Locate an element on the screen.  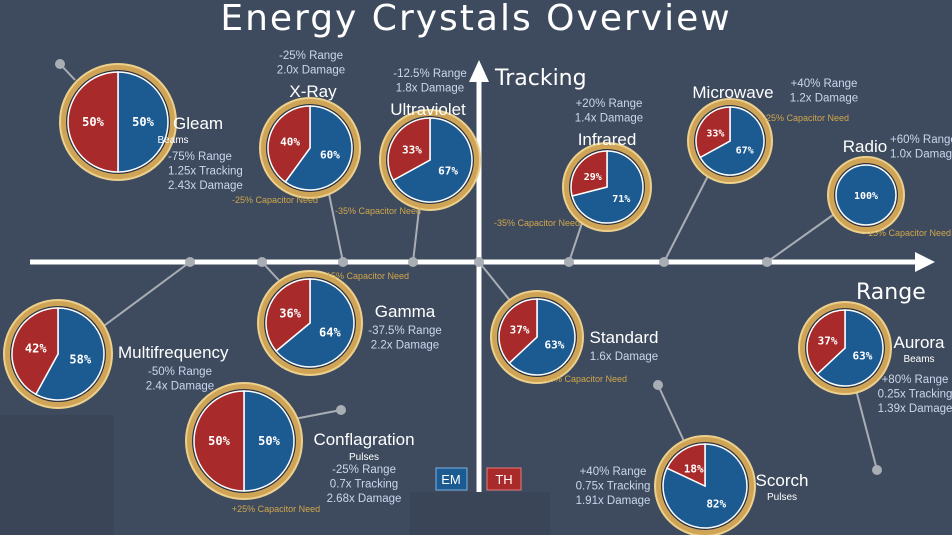
crystal-stat: 1.39x Damage is located at coordinates (915, 409).